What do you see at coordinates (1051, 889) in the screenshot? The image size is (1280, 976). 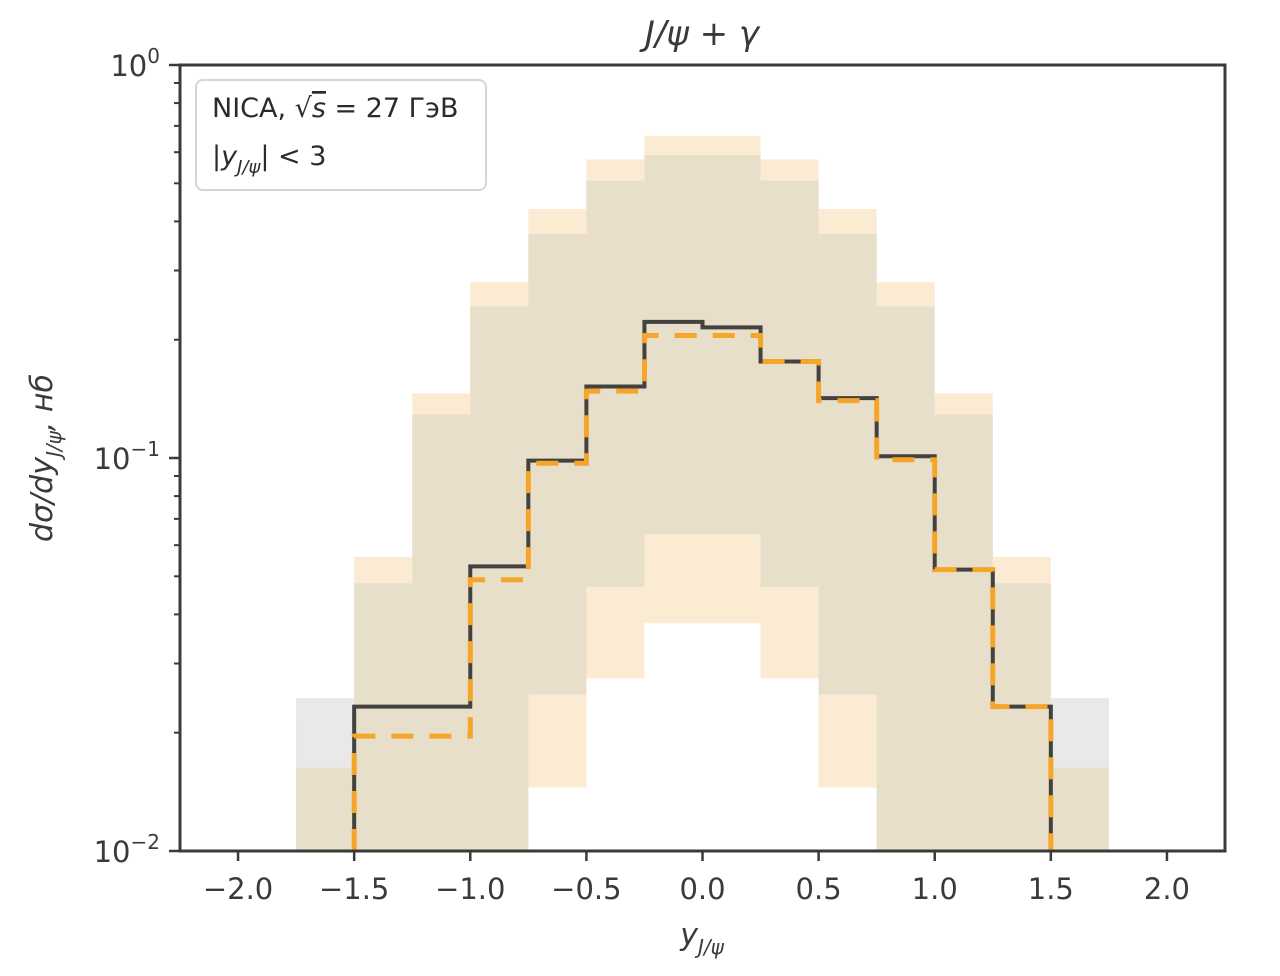 I see `x-tick-label: 1.5` at bounding box center [1051, 889].